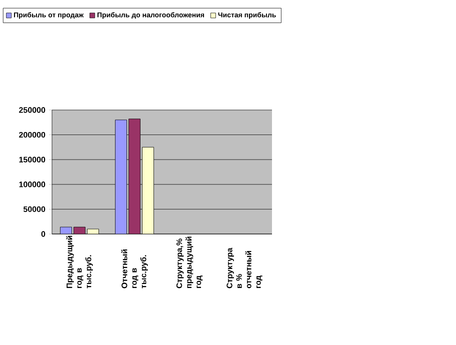 Image resolution: width=456 pixels, height=345 pixels. What do you see at coordinates (79, 262) in the screenshot?
I see `x-tick-label: Предыдущий год в тыс.руб.` at bounding box center [79, 262].